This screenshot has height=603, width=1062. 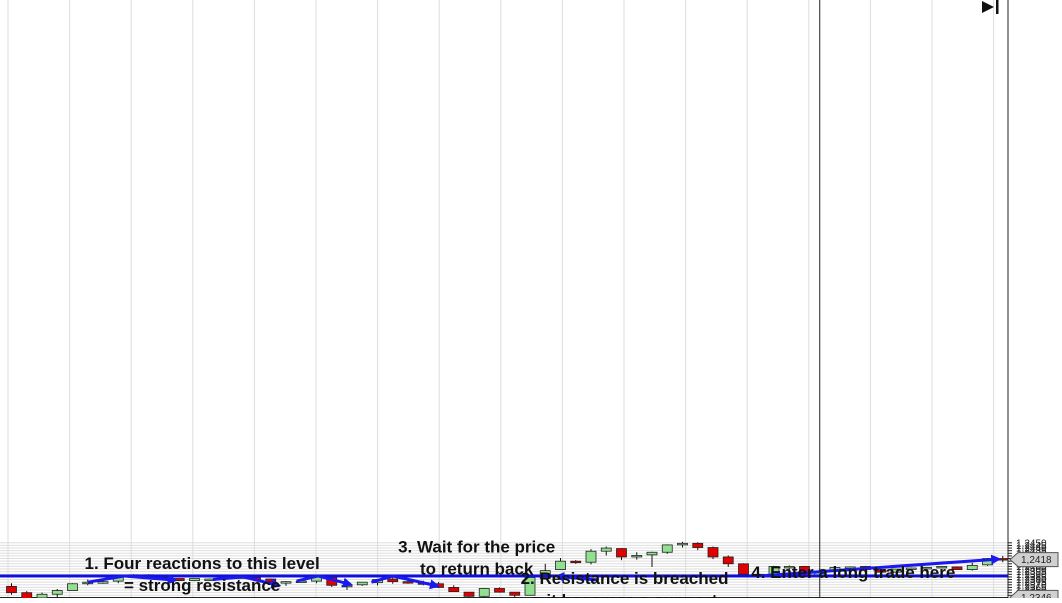 I want to click on crosshair-price-badge: 1,2346, so click(x=1034, y=596).